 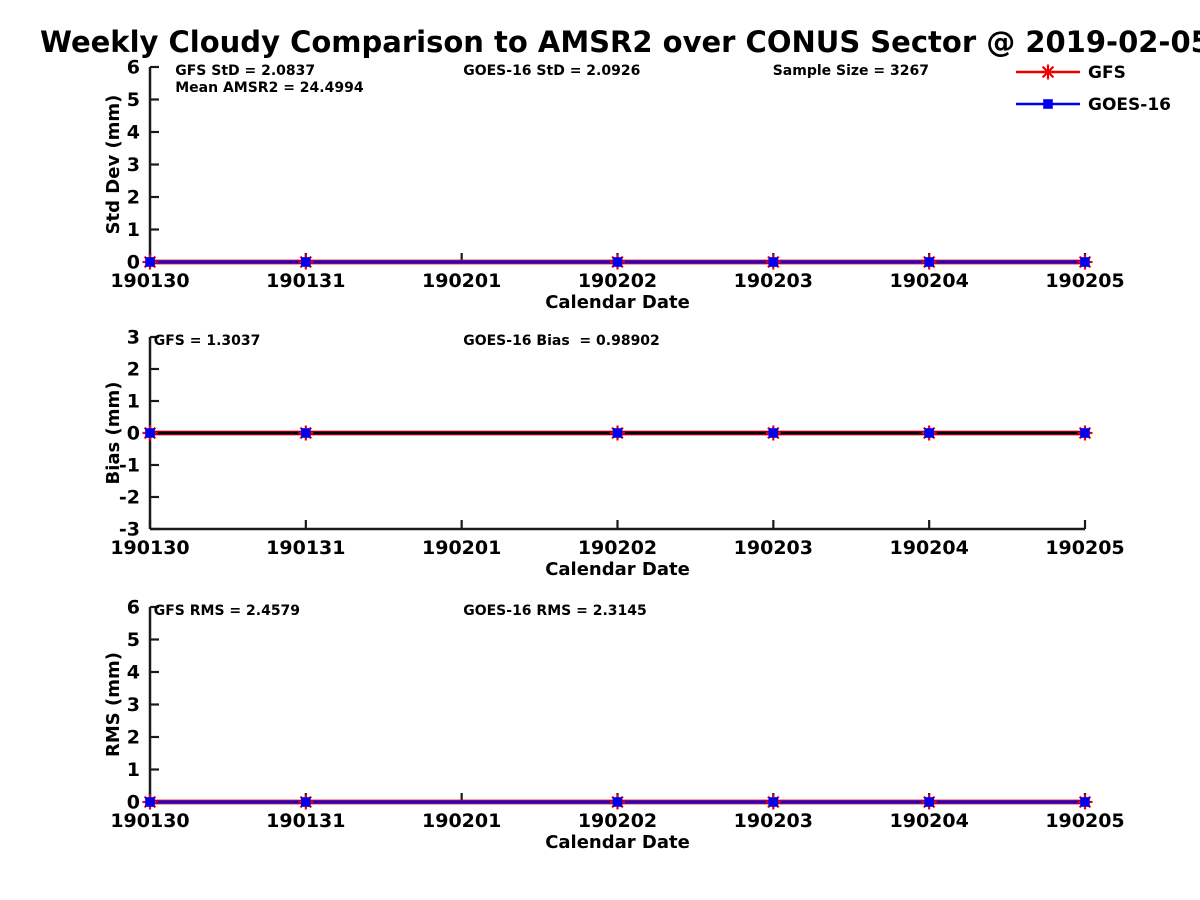 I want to click on marker-gfs-asterisk, so click(x=1048, y=72).